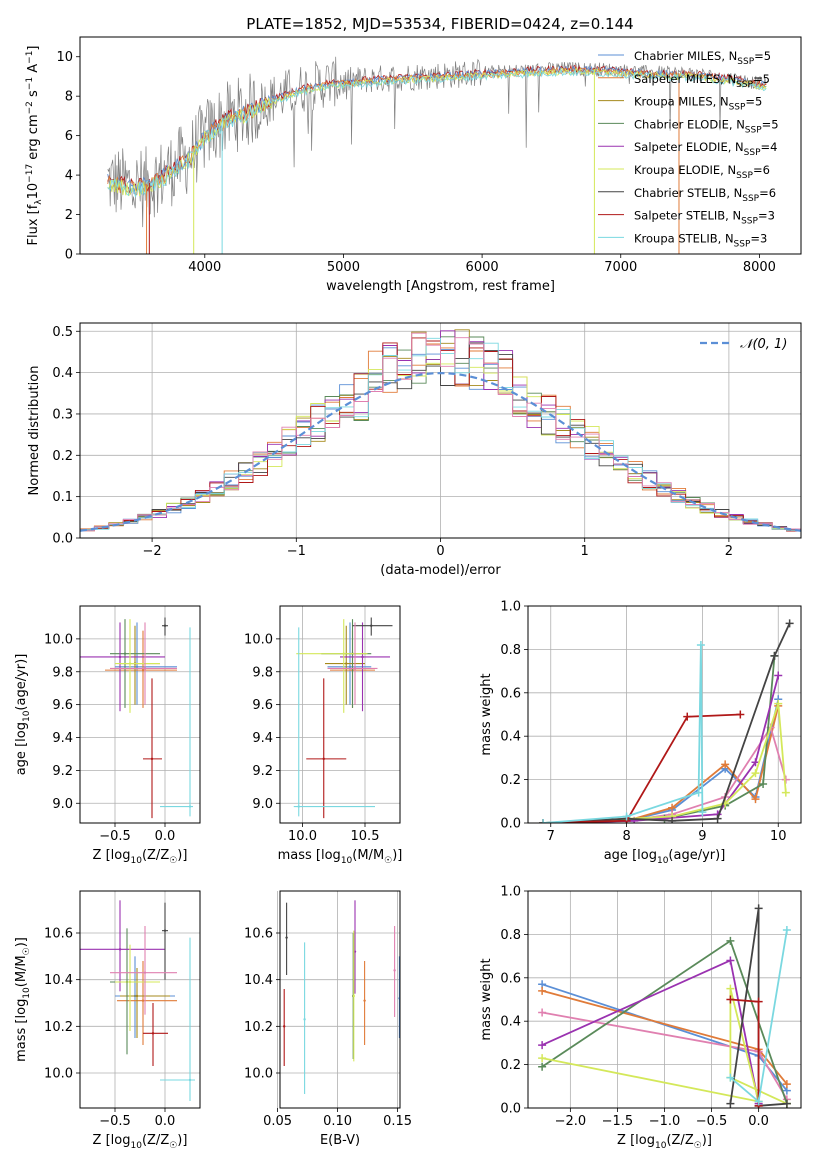 This screenshot has width=819, height=1170. What do you see at coordinates (702, 172) in the screenshot?
I see `axis-label: Kroupa ELODIE, NSSP​=6` at bounding box center [702, 172].